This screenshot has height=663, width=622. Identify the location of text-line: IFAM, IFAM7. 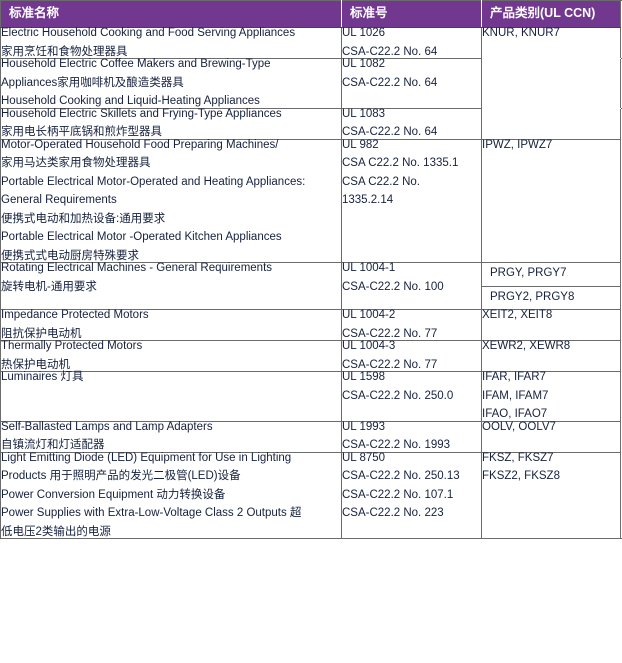
(515, 395).